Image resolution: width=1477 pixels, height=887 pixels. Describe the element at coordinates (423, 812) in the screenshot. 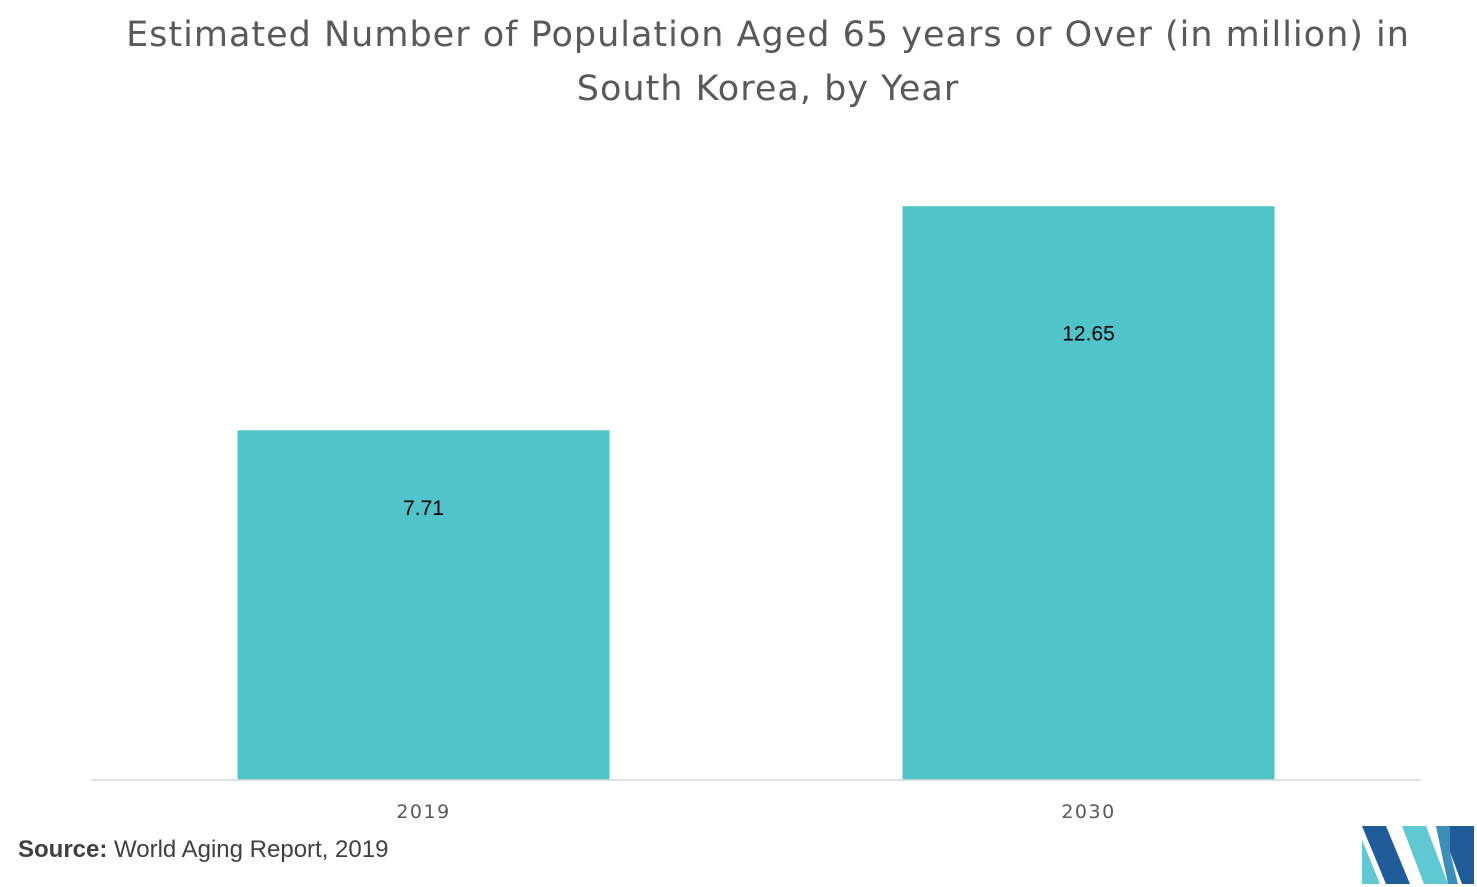

I see `x-tick-label-2019: 2019` at that location.